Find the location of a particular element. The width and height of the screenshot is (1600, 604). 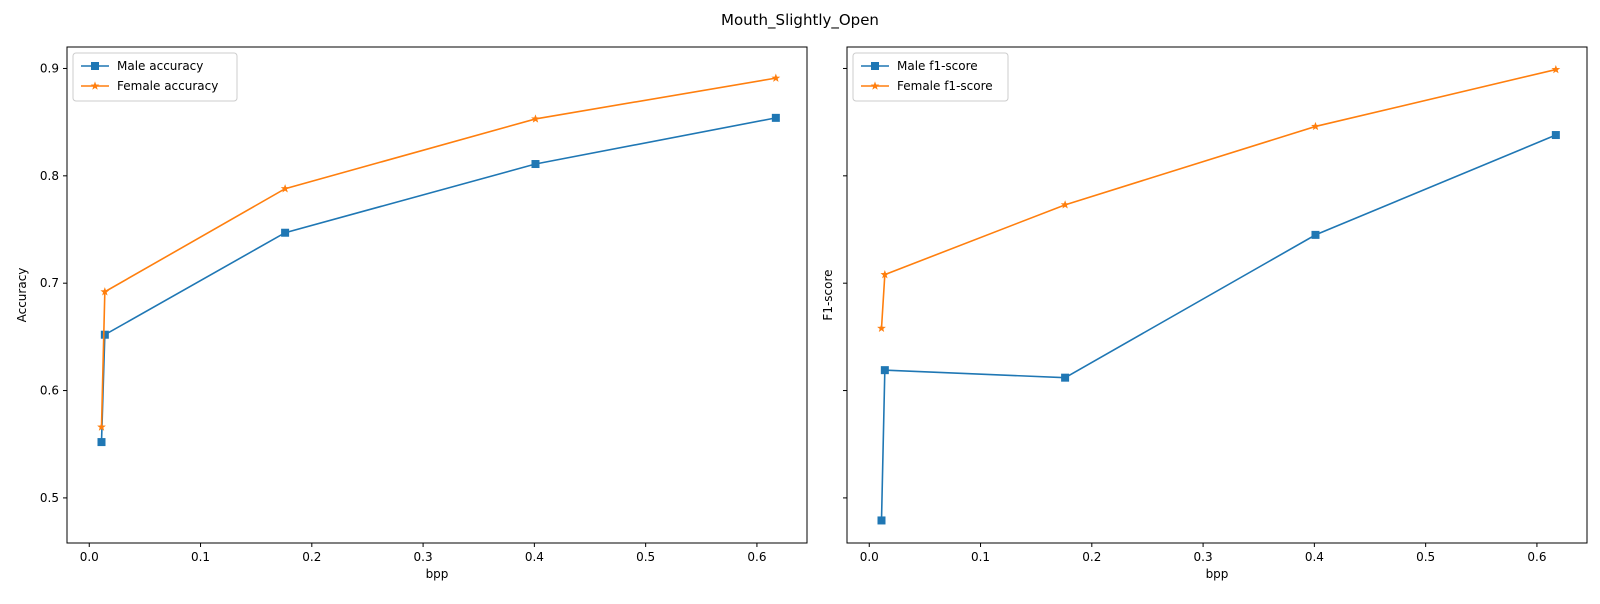

y-axis-label: Accuracy is located at coordinates (22, 295).